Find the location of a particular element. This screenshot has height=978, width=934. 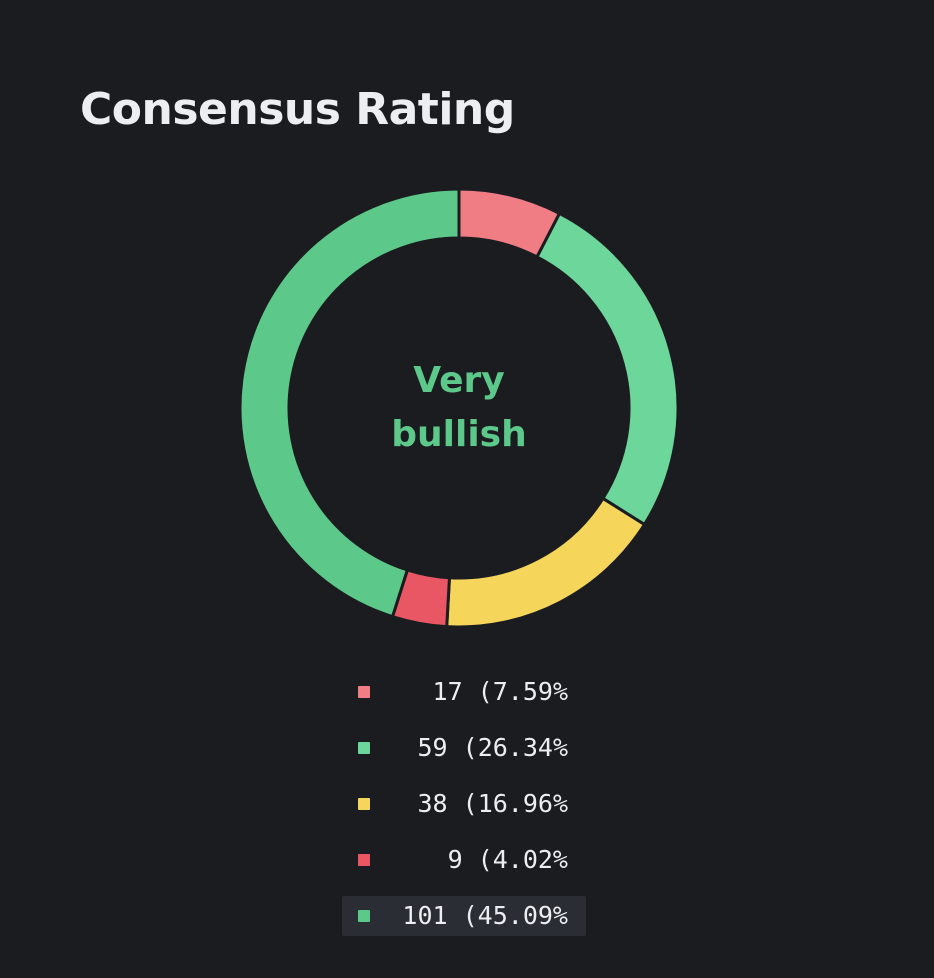

legend-item: 59 (26.34% is located at coordinates (464, 748).